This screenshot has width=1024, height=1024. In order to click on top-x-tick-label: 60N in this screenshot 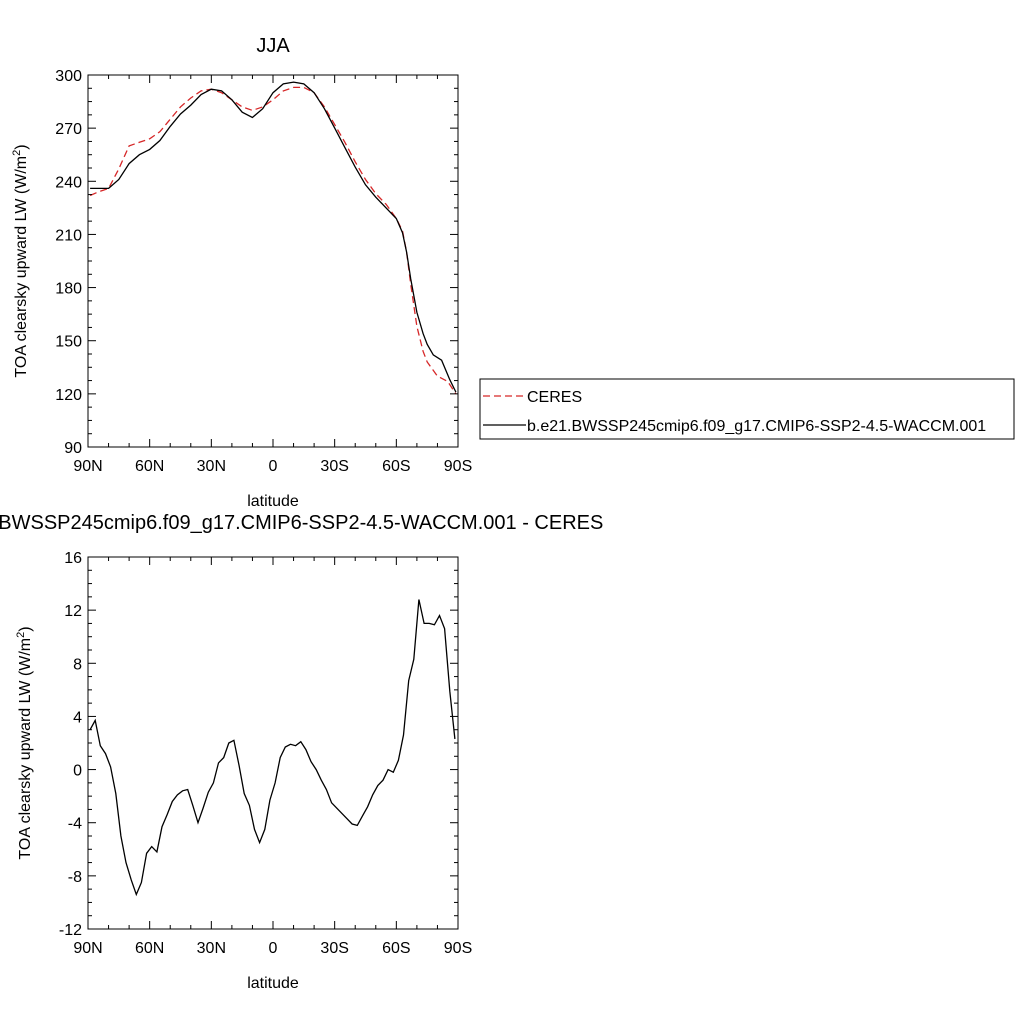, I will do `click(149, 466)`.